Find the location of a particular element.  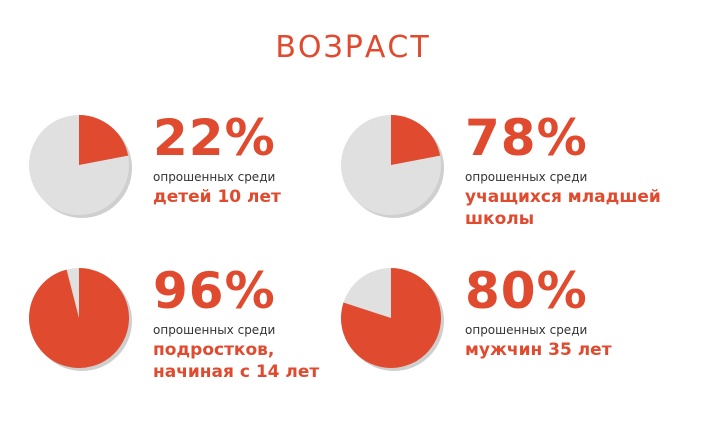

stat-percent: 78% is located at coordinates (526, 138).